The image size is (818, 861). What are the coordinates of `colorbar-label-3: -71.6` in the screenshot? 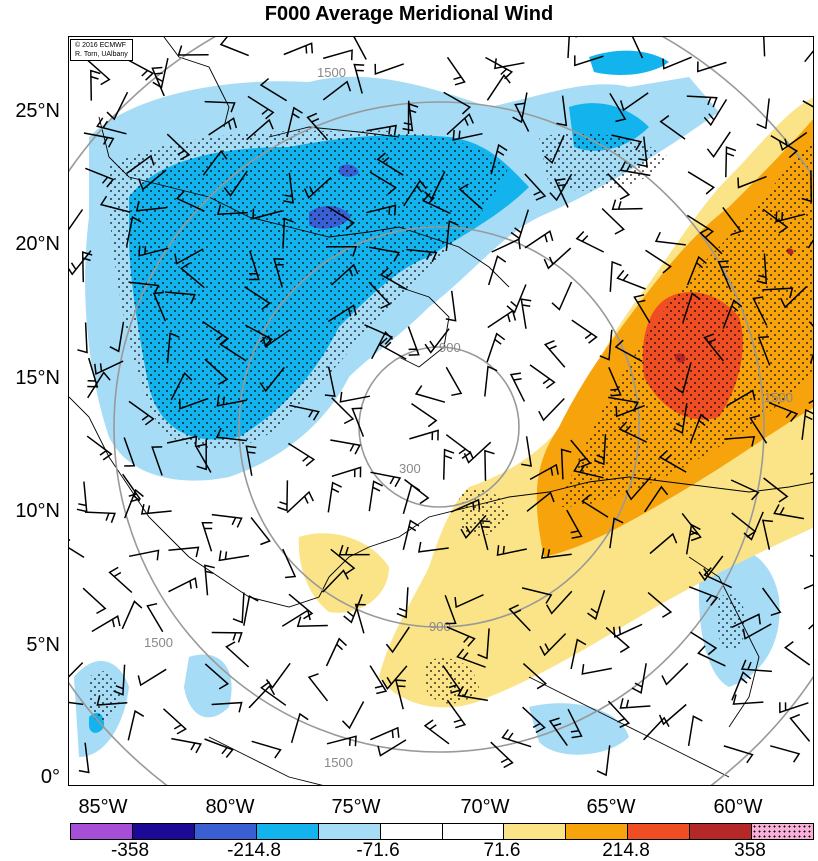 It's located at (378, 850).